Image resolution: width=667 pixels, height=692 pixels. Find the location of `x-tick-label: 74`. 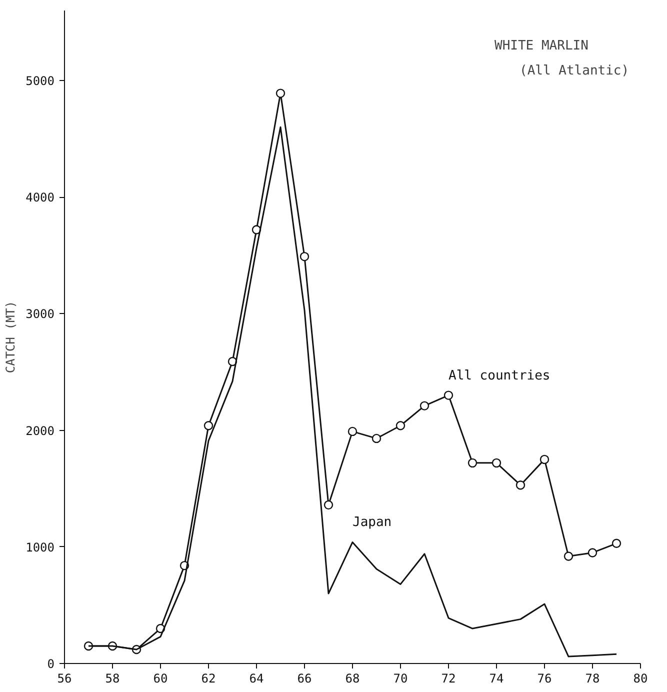

x-tick-label: 74 is located at coordinates (496, 679).